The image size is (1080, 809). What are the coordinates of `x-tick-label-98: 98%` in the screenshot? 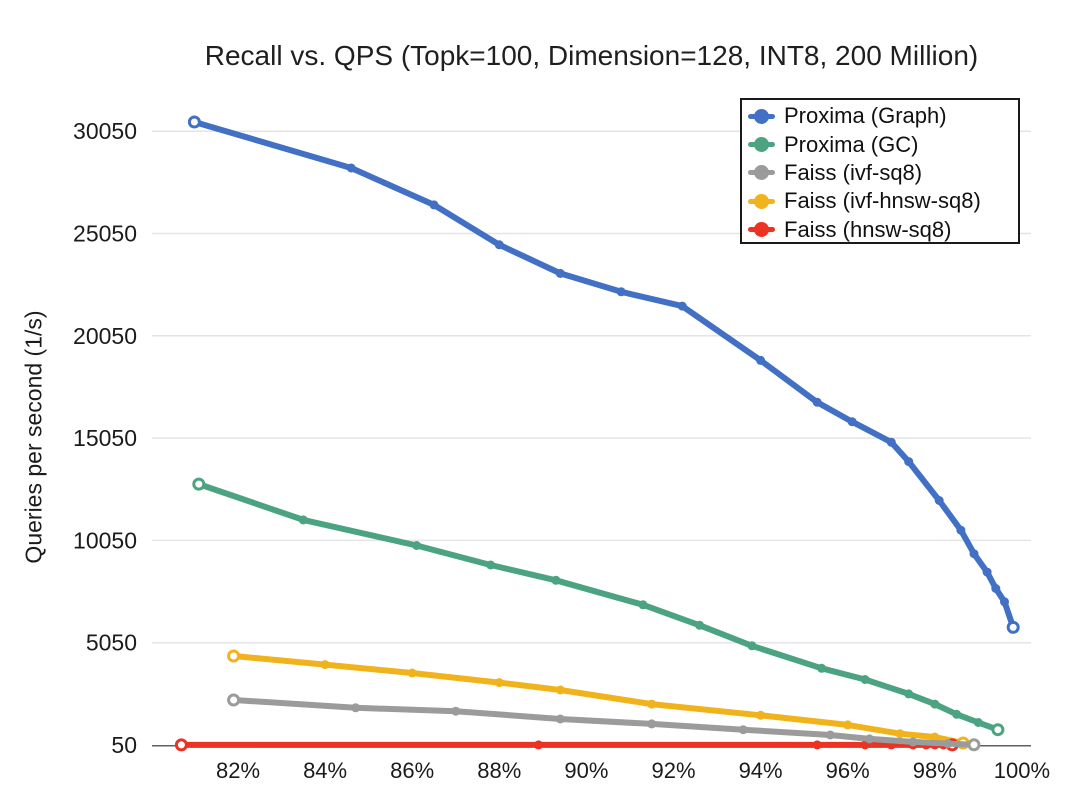 It's located at (935, 770).